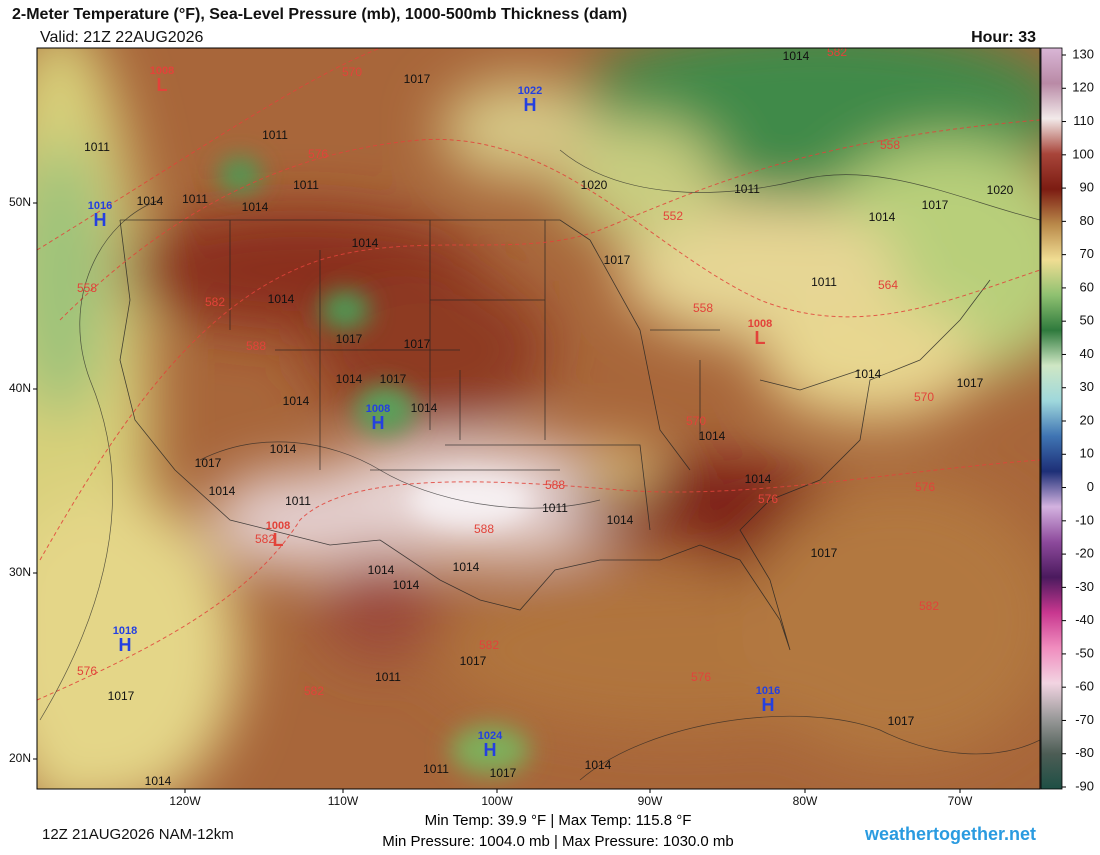  What do you see at coordinates (1087, 320) in the screenshot?
I see `colorbar-tick-label: 50` at bounding box center [1087, 320].